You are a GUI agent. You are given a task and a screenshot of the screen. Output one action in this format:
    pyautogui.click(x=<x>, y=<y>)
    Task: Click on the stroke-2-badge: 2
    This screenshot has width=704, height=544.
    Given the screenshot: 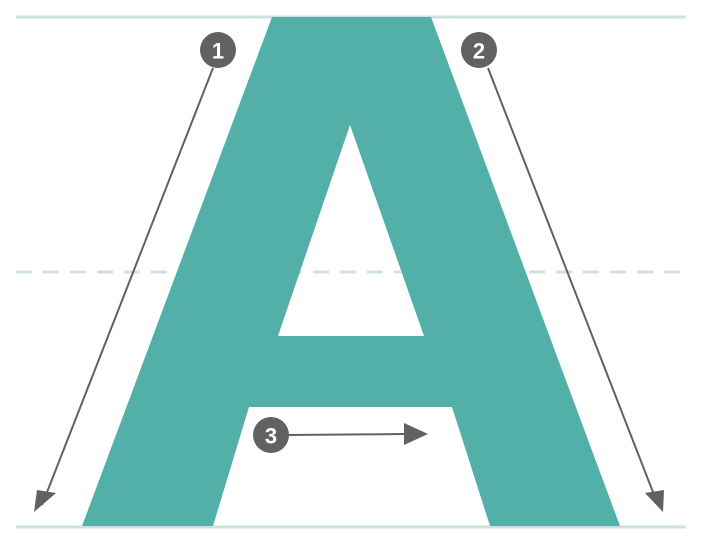 What is the action you would take?
    pyautogui.click(x=479, y=50)
    